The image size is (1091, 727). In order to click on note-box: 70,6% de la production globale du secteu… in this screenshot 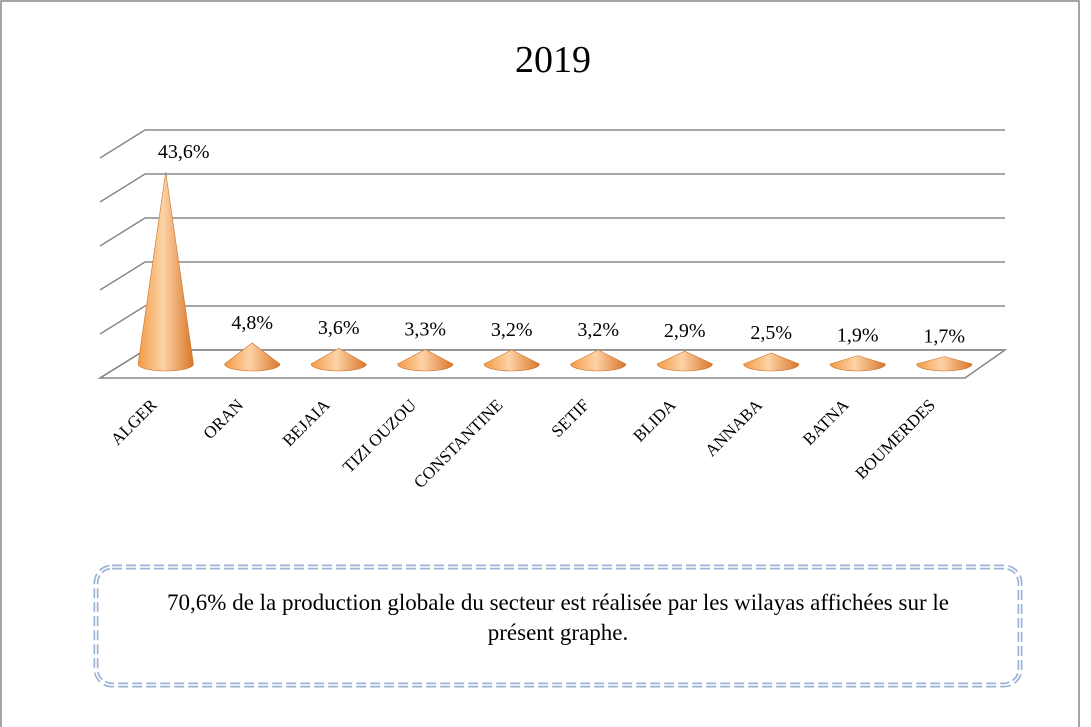, I will do `click(558, 617)`.